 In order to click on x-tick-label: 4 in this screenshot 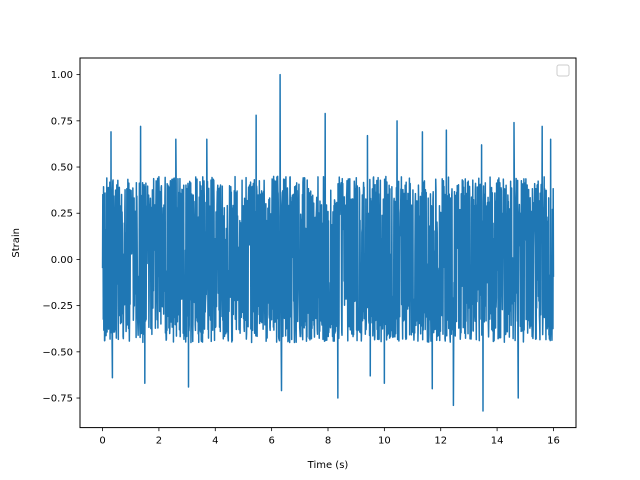, I will do `click(215, 441)`.